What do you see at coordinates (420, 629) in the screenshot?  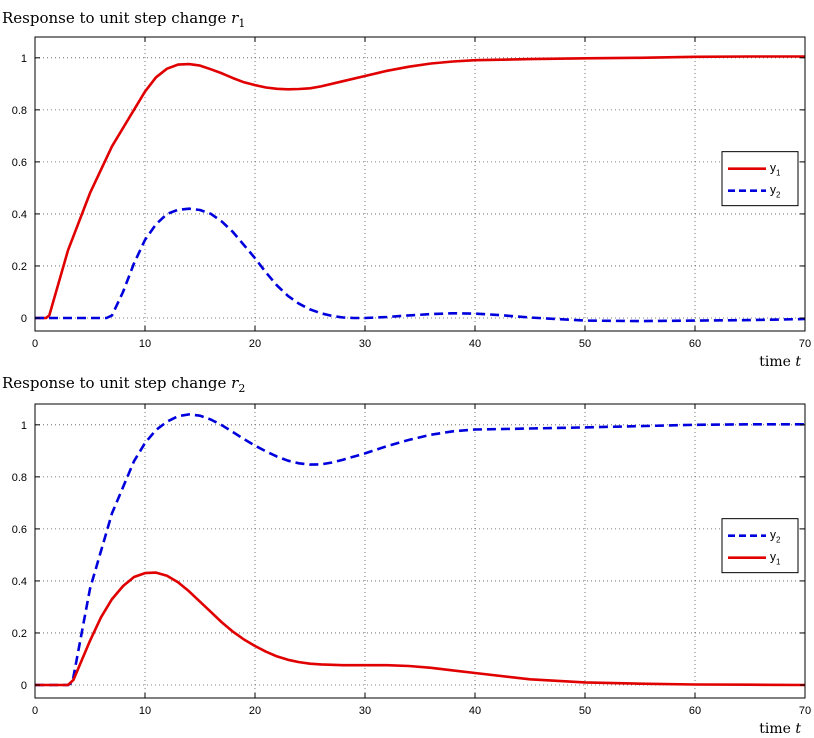 I see `series-line-y1` at bounding box center [420, 629].